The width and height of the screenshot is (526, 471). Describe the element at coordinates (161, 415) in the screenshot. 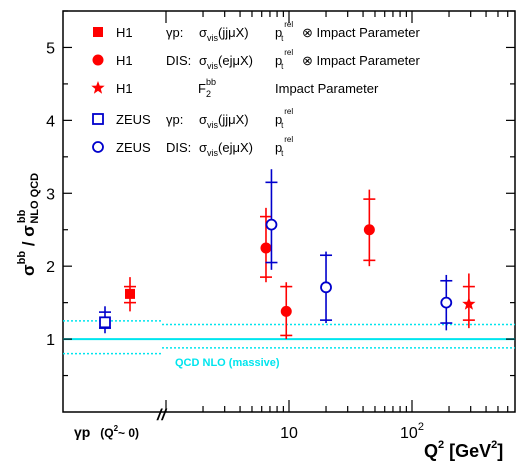

I see `axis-break: //` at that location.